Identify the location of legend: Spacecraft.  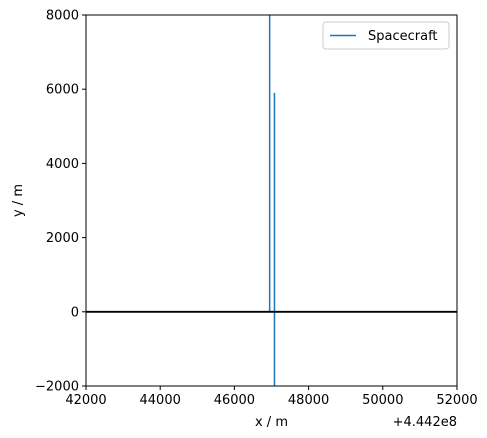
(386, 35).